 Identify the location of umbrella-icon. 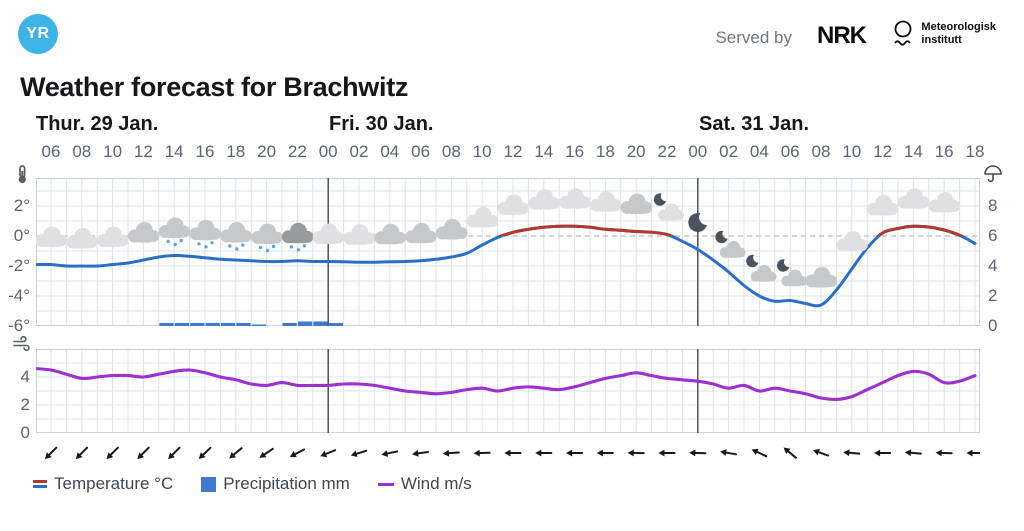
(993, 177).